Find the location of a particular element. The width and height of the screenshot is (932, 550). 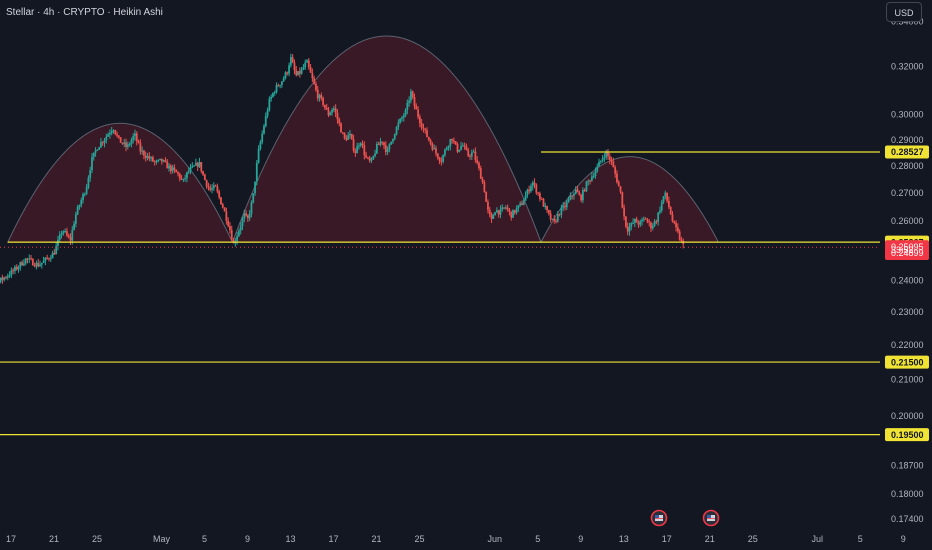

level-tag-label: 0.28527 is located at coordinates (907, 152).